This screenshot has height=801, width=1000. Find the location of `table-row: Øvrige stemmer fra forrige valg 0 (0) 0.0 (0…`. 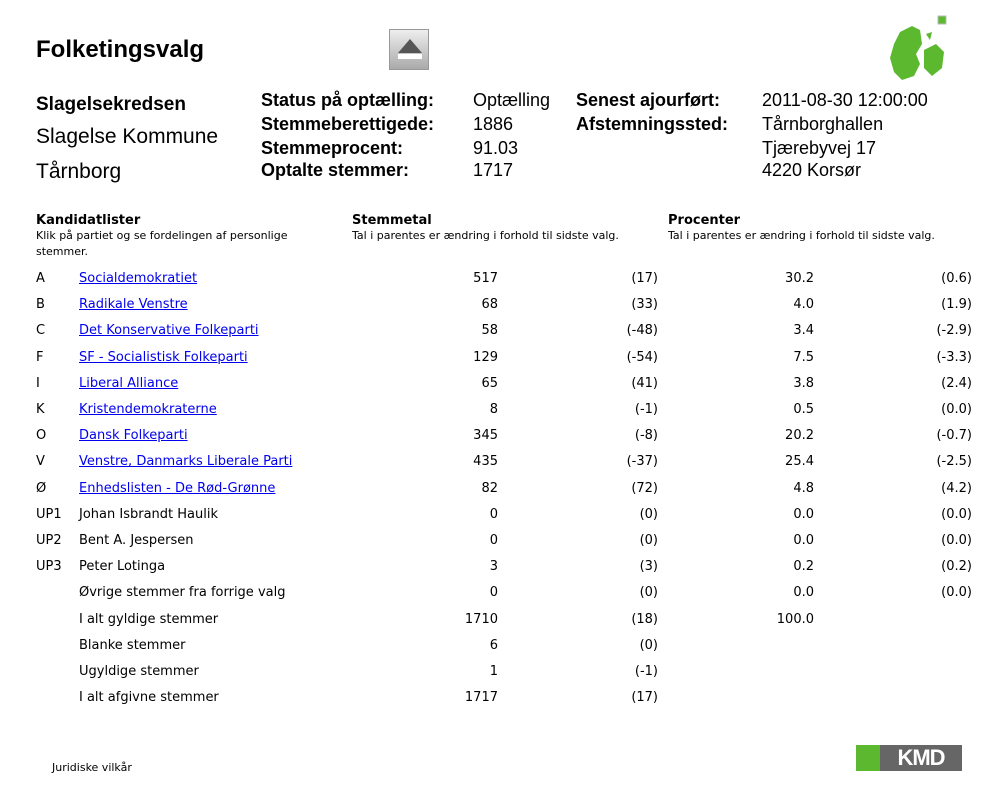

table-row: Øvrige stemmer fra forrige valg 0 (0) 0.0 (0… is located at coordinates (500, 598).